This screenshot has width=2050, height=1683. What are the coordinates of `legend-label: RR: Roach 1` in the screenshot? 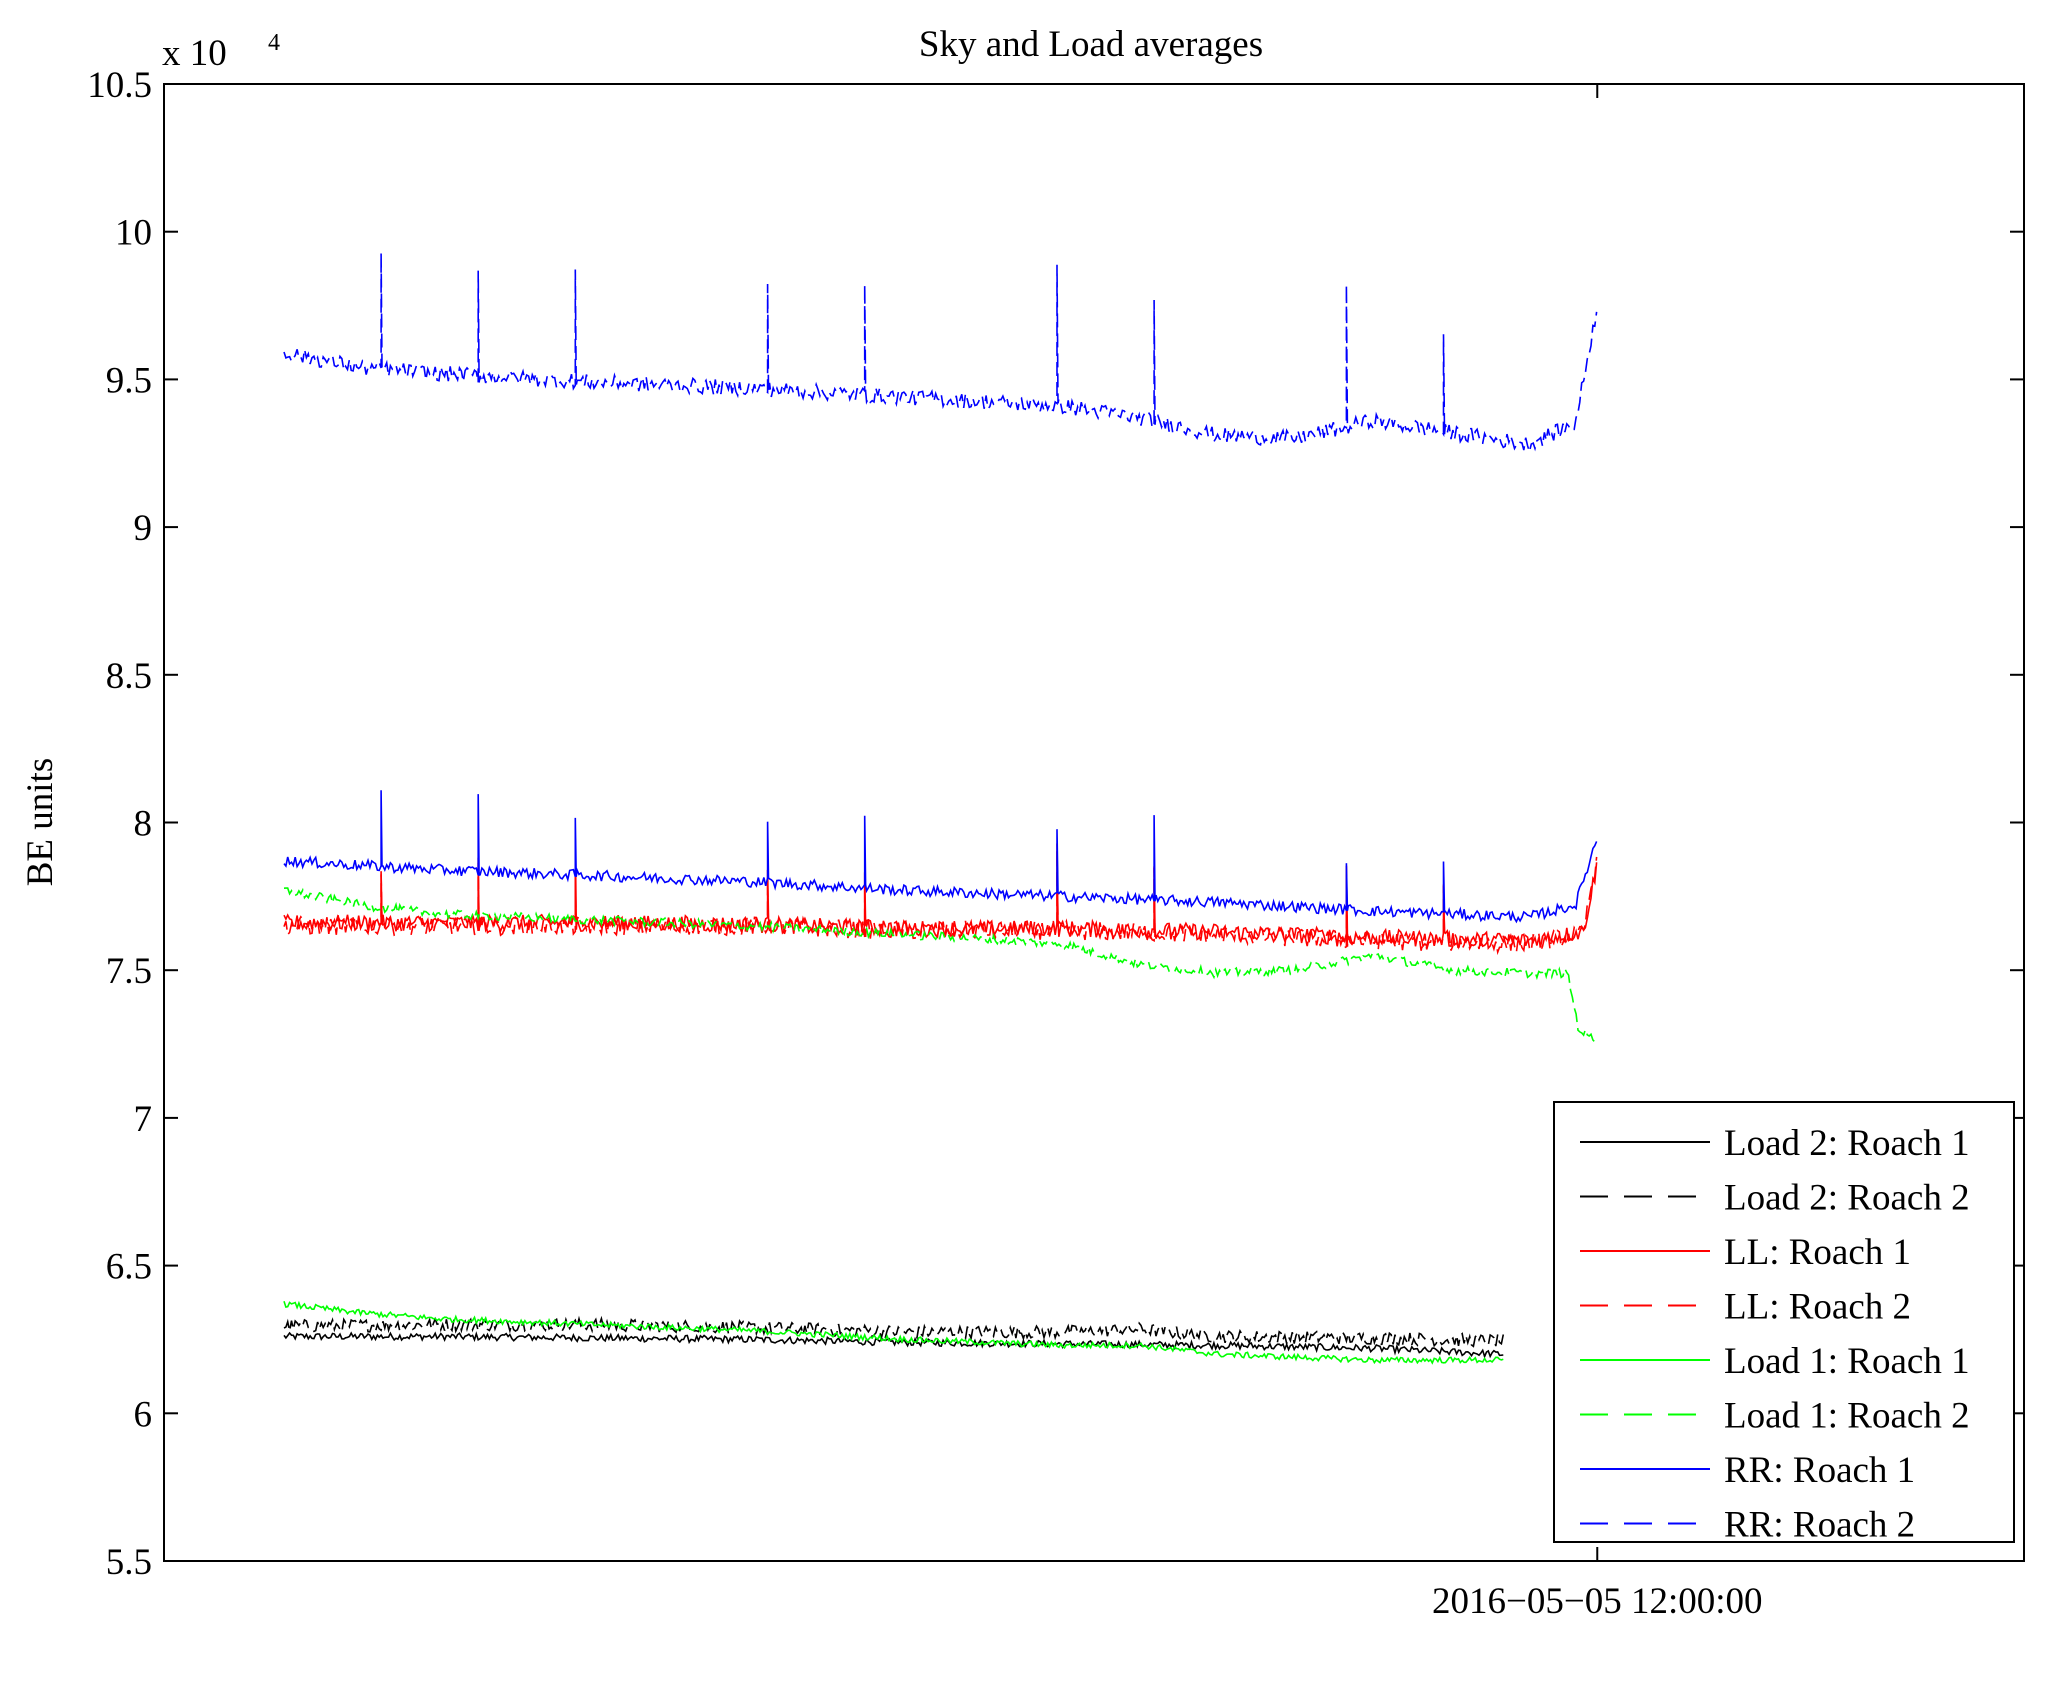 It's located at (1819, 1470).